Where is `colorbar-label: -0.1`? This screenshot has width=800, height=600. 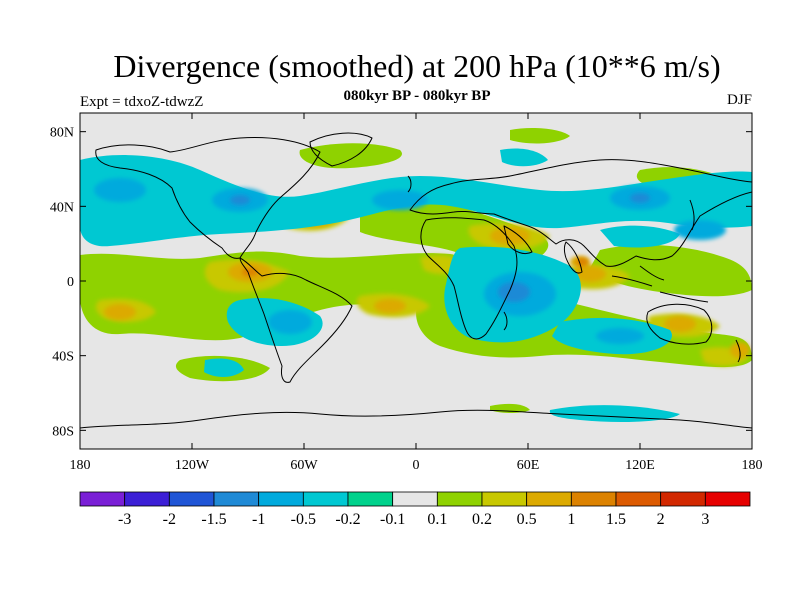 colorbar-label: -0.1 is located at coordinates (392, 519).